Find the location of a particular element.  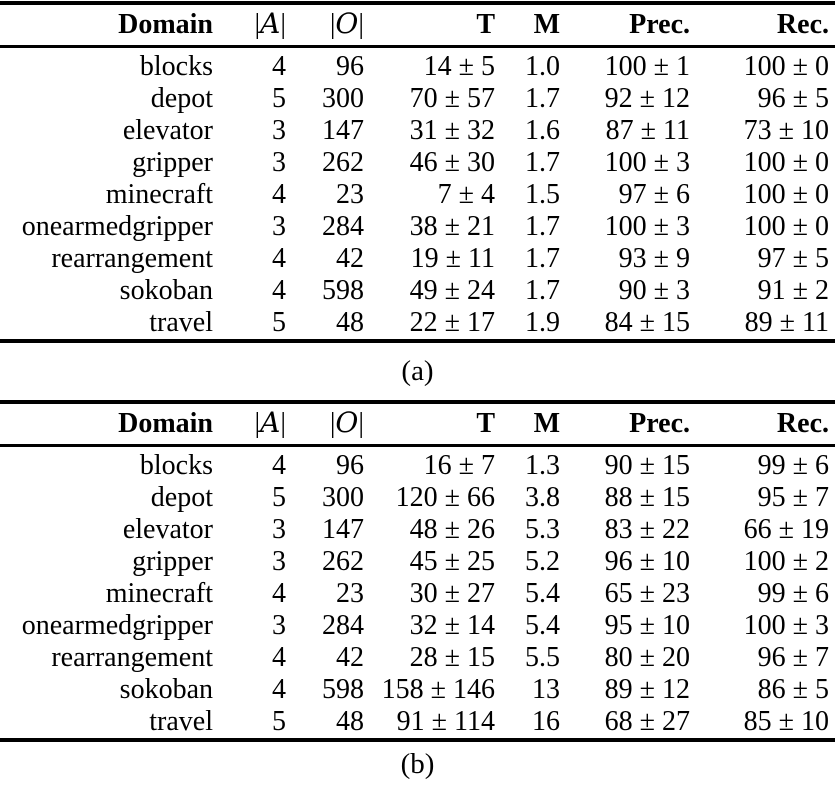

cell-prec: 90 ± 15 is located at coordinates (647, 465).